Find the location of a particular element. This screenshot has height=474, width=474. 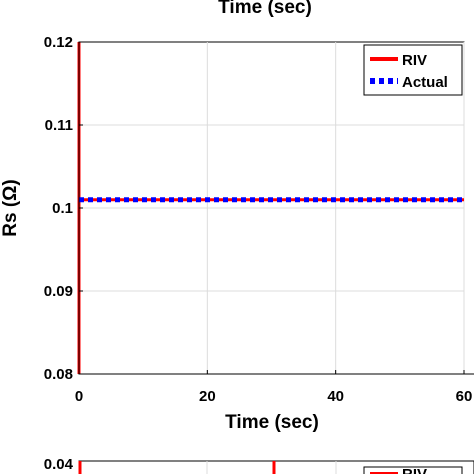

legend-box is located at coordinates (413, 70).